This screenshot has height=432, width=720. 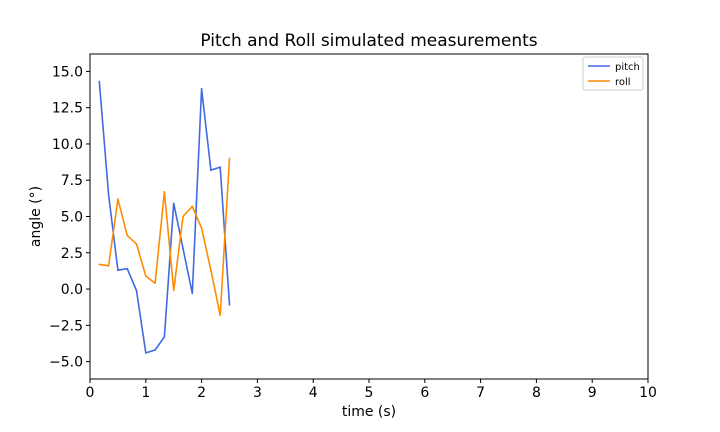 I want to click on y-tick-label: 5.0, so click(x=72, y=218).